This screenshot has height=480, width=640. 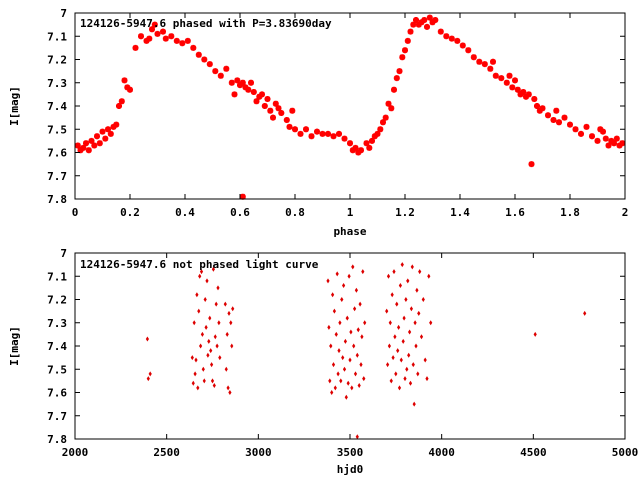 I want to click on y-tick-label: 7.2, so click(x=57, y=300).